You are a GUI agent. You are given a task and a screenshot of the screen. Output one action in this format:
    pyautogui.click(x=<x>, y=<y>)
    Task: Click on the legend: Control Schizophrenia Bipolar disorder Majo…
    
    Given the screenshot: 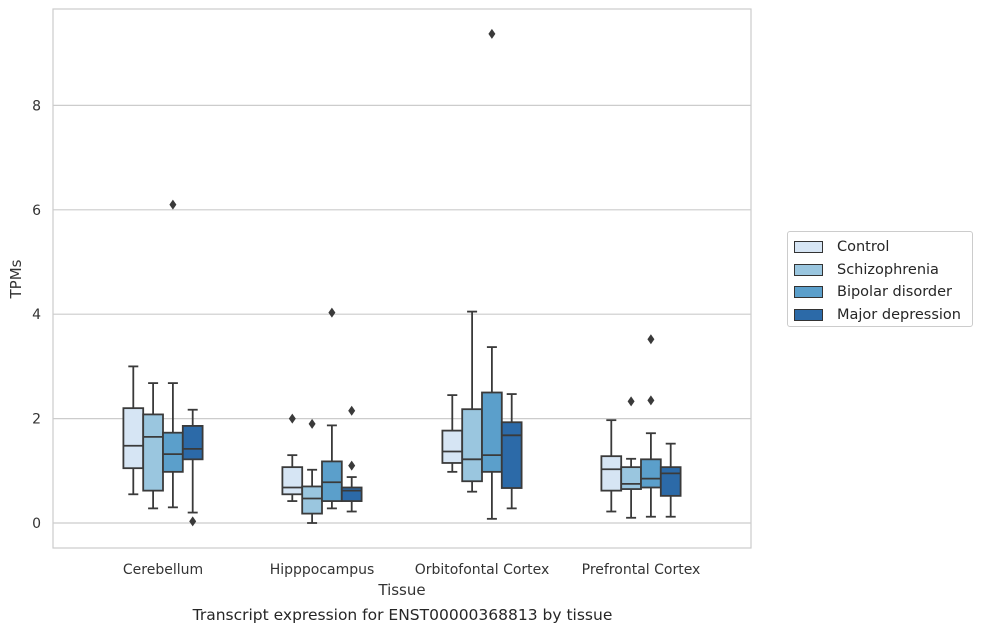 What is the action you would take?
    pyautogui.click(x=880, y=279)
    